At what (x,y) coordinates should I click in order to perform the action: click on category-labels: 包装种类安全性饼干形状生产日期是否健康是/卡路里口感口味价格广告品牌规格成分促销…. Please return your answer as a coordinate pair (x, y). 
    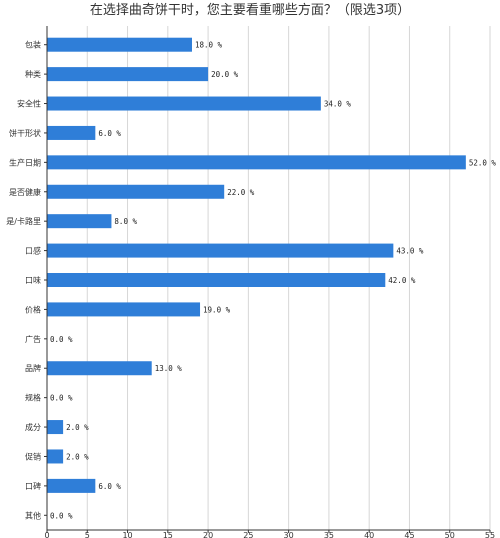
    Looking at the image, I should click on (26, 280).